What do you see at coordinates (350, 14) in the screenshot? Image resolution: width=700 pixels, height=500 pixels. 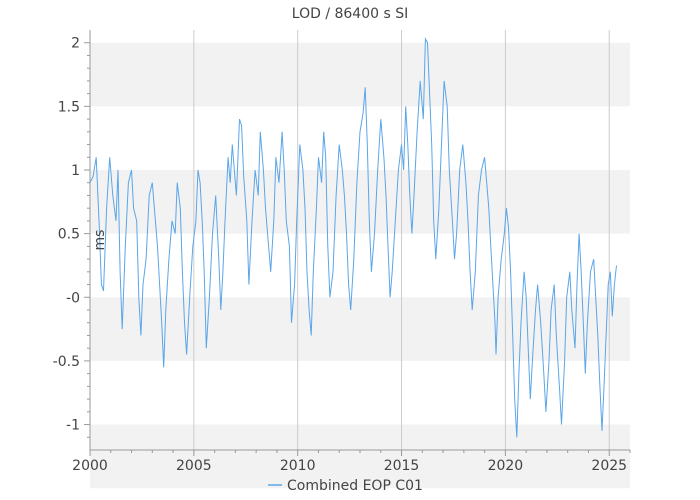 I see `chart-title: LOD / 86400 s SI` at bounding box center [350, 14].